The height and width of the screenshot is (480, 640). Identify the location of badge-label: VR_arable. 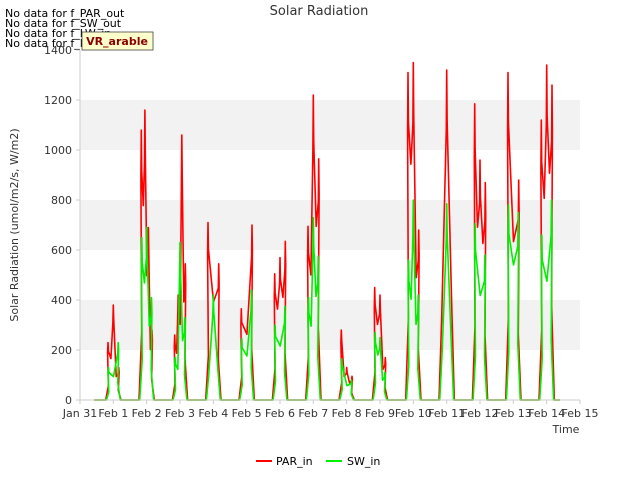
(117, 41).